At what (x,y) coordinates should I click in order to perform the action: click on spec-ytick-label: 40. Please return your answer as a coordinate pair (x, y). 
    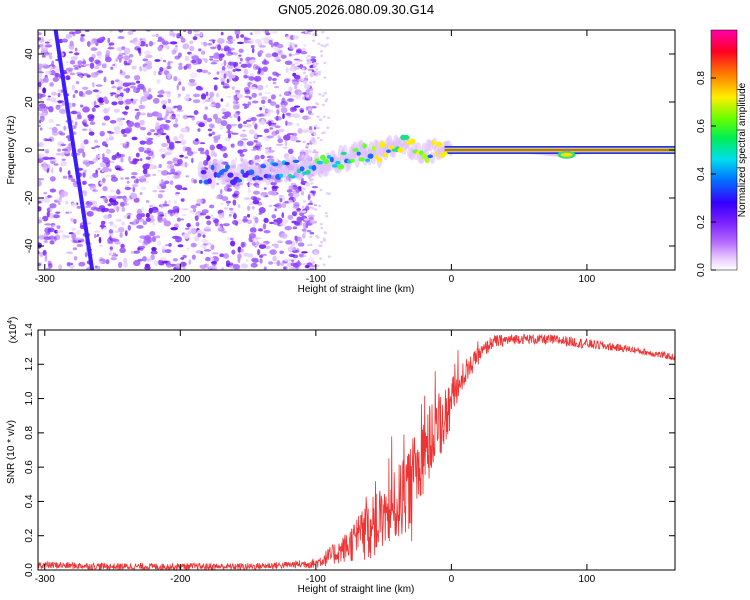
    Looking at the image, I should click on (29, 54).